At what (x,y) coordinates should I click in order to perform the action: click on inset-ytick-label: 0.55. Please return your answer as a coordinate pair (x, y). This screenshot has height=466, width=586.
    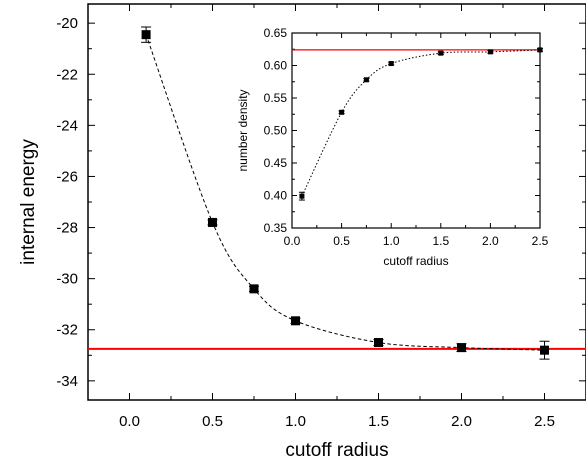
    Looking at the image, I should click on (276, 98).